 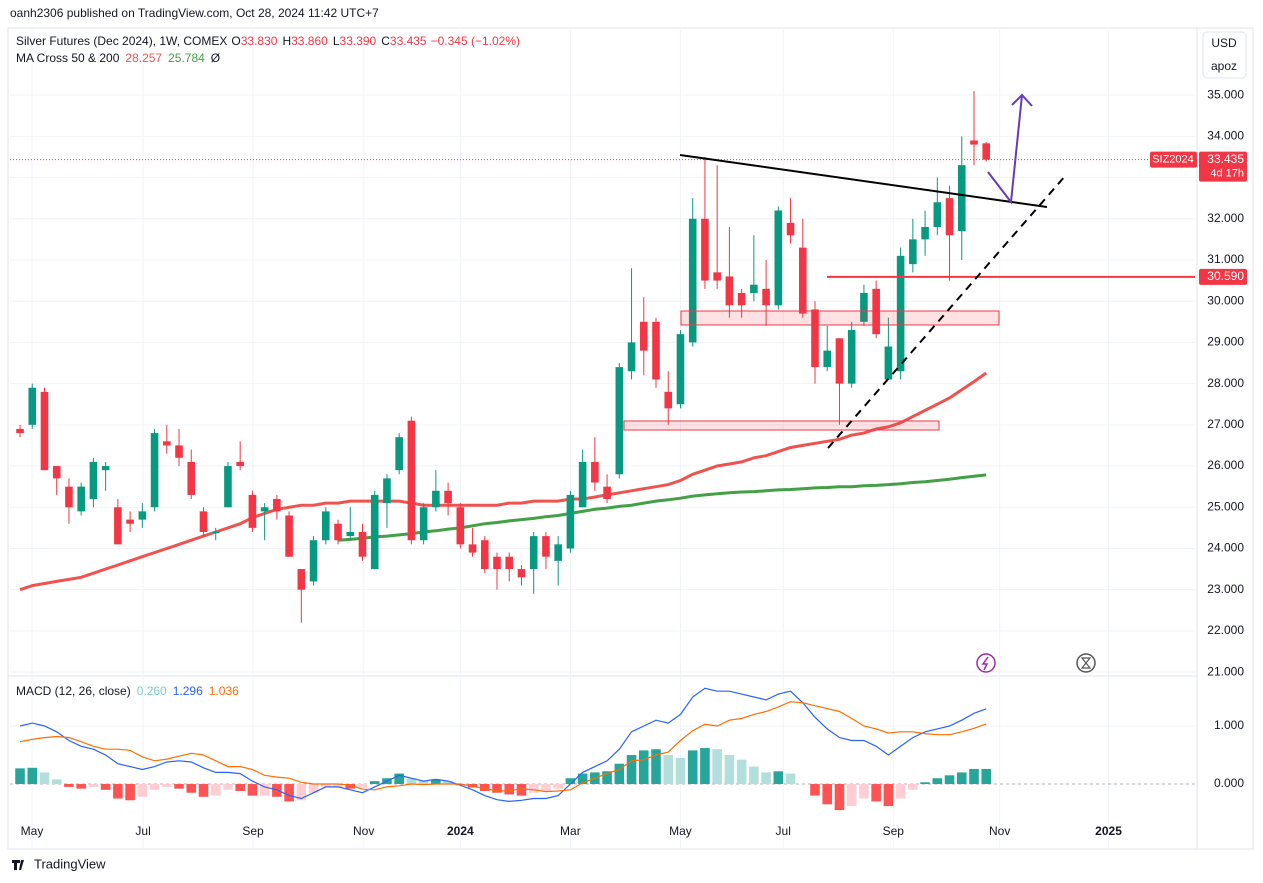 What do you see at coordinates (1036, 663) in the screenshot?
I see `icons` at bounding box center [1036, 663].